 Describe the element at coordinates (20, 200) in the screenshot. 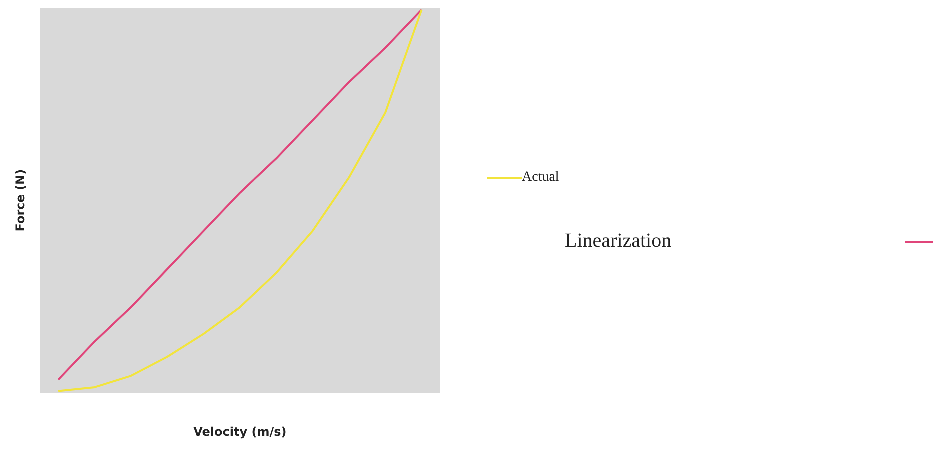

I see `y-axis-title: Force (N)` at that location.